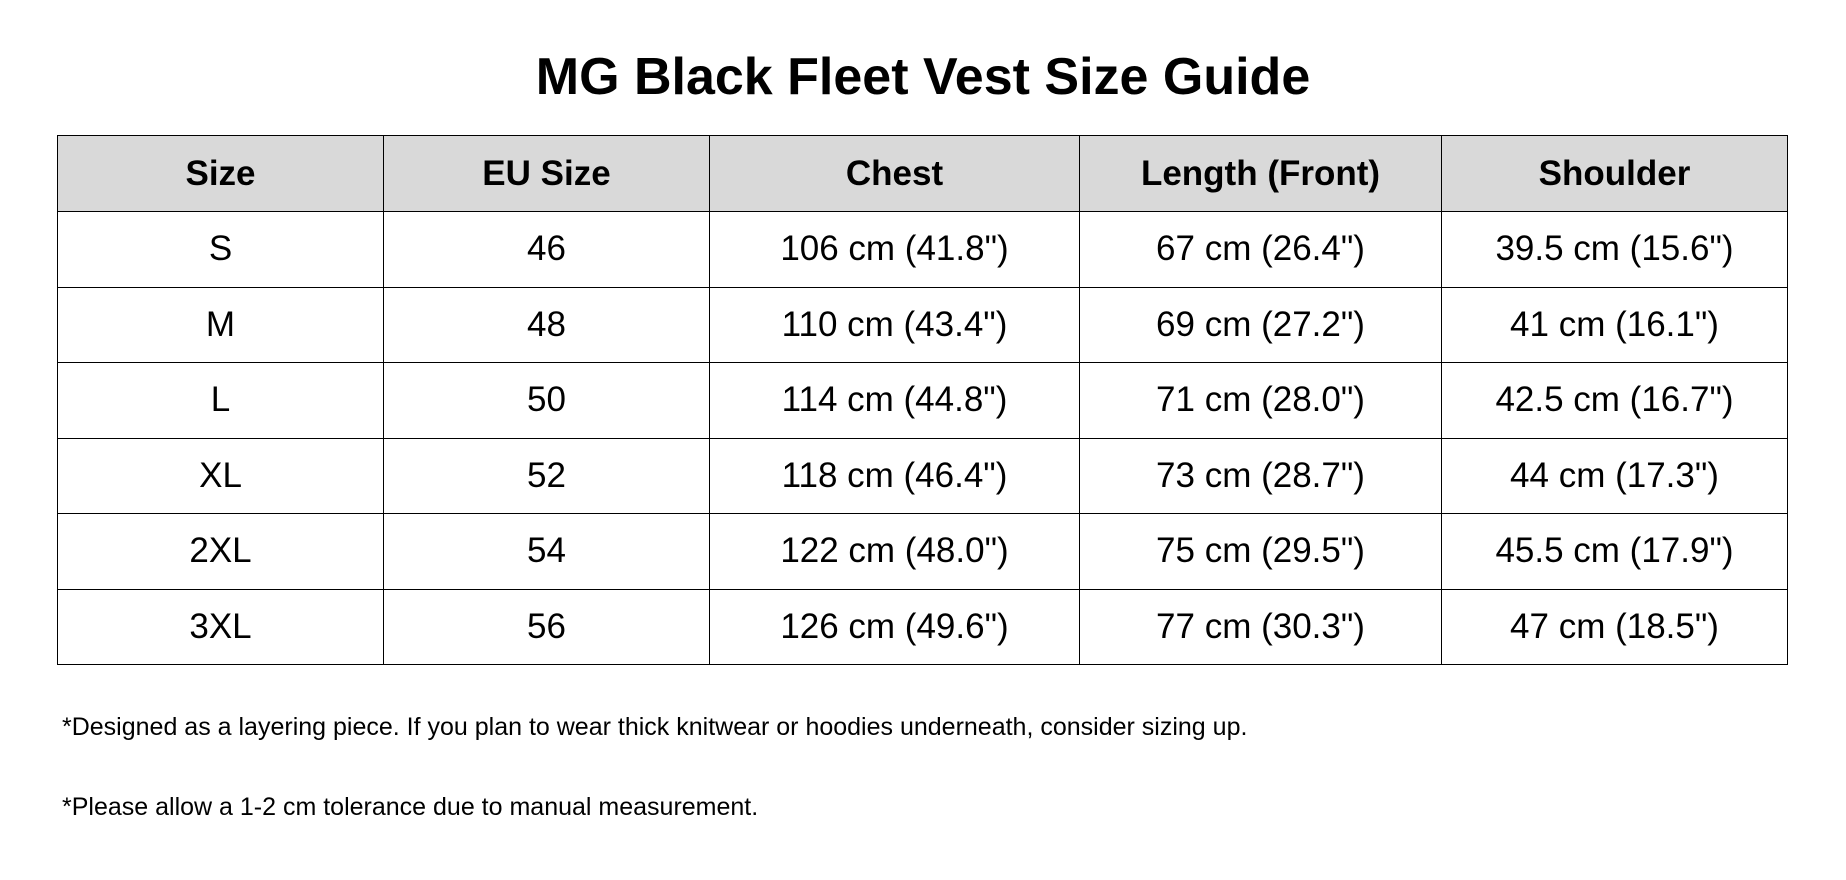 This screenshot has width=1846, height=880. Describe the element at coordinates (894, 626) in the screenshot. I see `table-cell: 126 cm (49.6")` at that location.